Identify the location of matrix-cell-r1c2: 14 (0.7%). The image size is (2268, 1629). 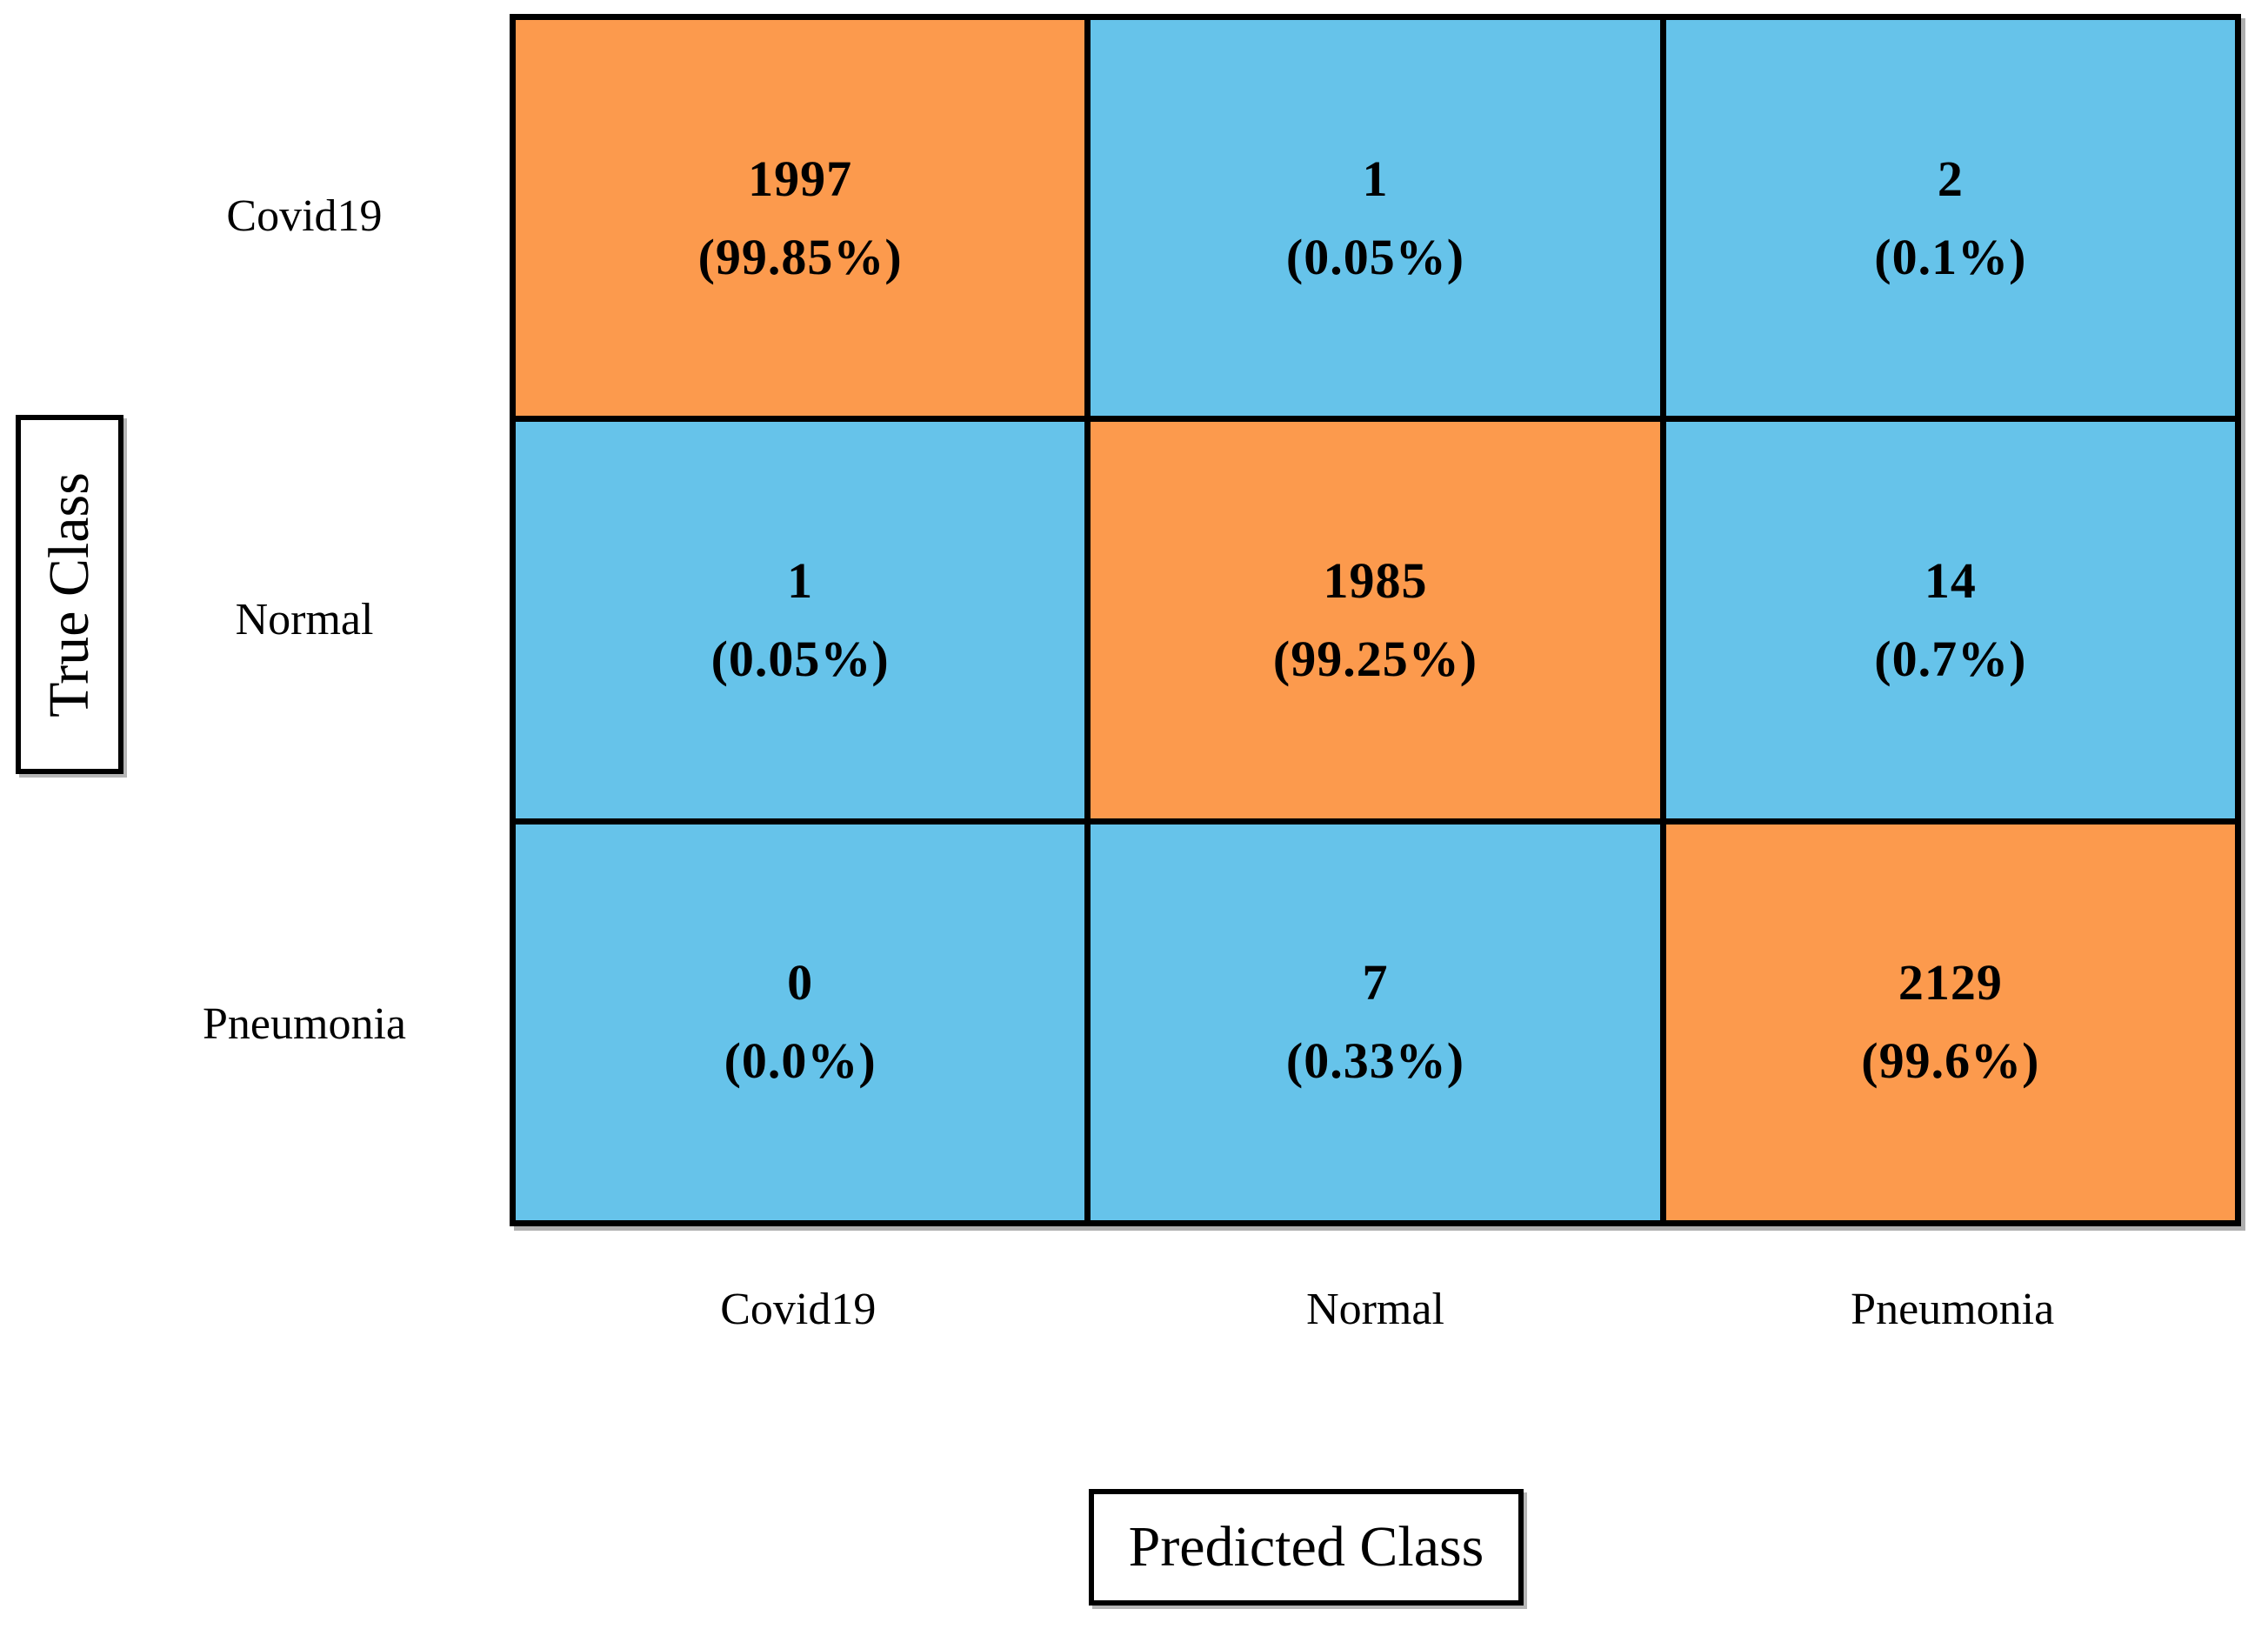
(1950, 620).